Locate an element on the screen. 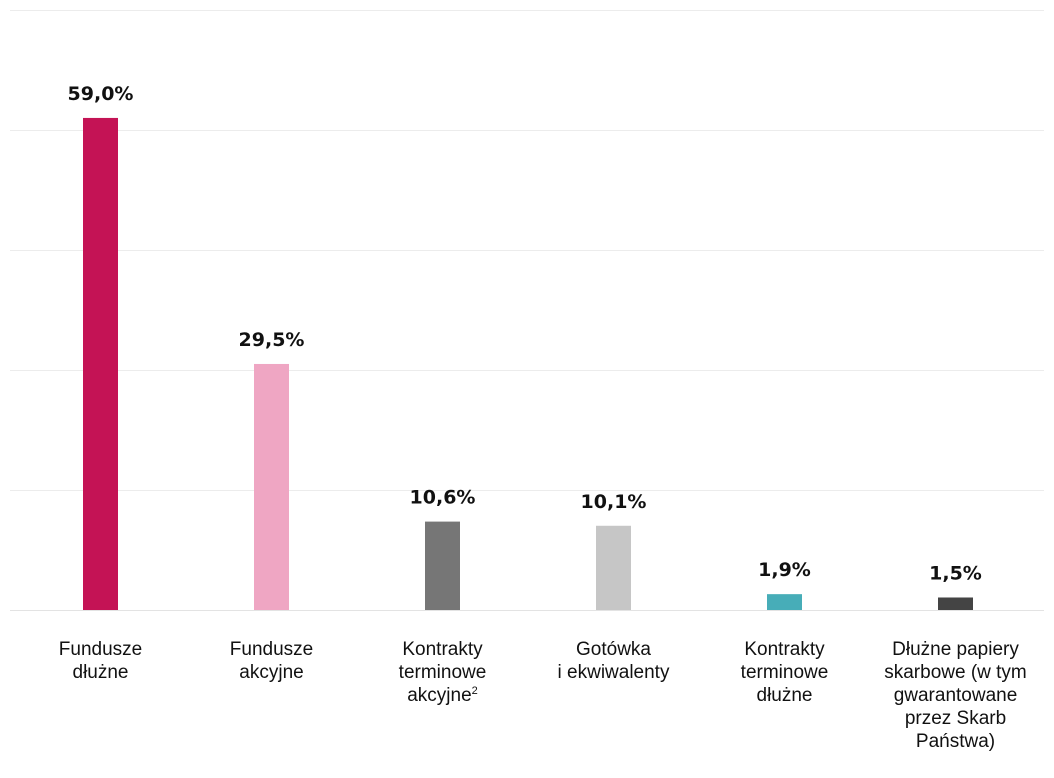 The width and height of the screenshot is (1054, 778). data-label: 29,5% is located at coordinates (272, 340).